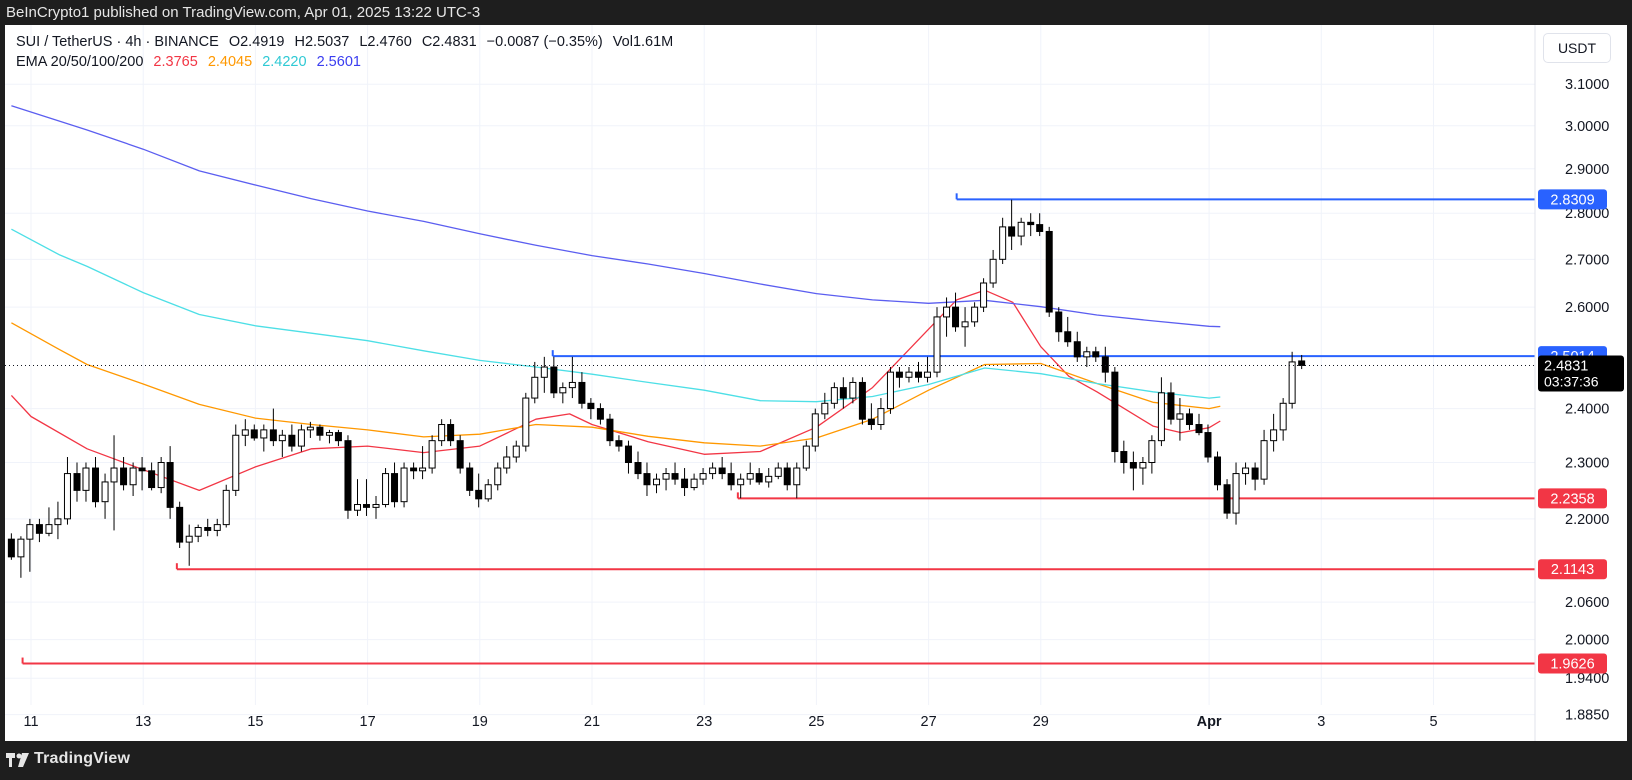 This screenshot has width=1632, height=780. I want to click on y-tick-label: 2.9000, so click(1587, 170).